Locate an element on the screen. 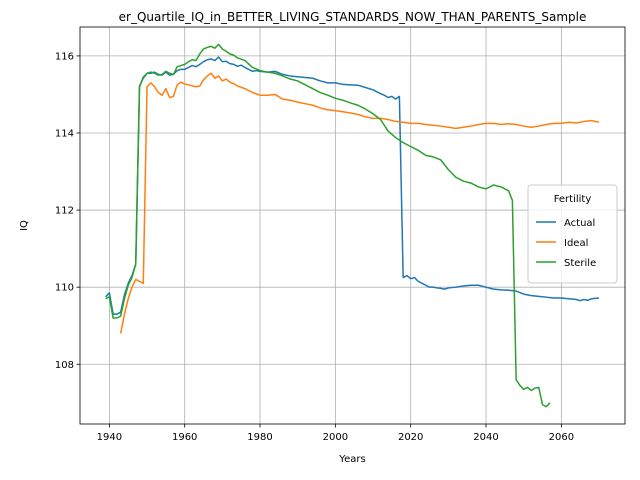  legend-label-sterile: Sterile is located at coordinates (580, 263).